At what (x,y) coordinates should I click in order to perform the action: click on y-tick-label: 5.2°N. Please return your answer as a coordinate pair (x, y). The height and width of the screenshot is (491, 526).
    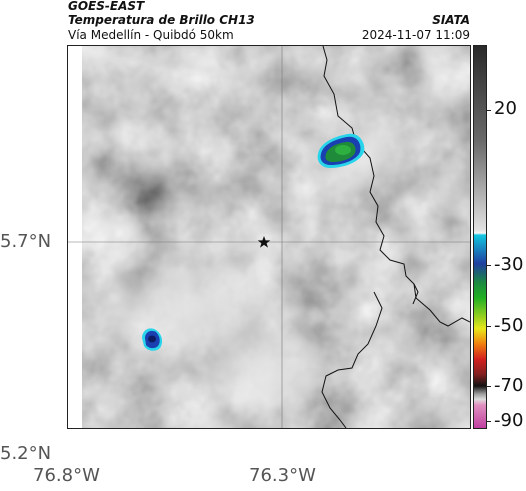
    Looking at the image, I should click on (26, 453).